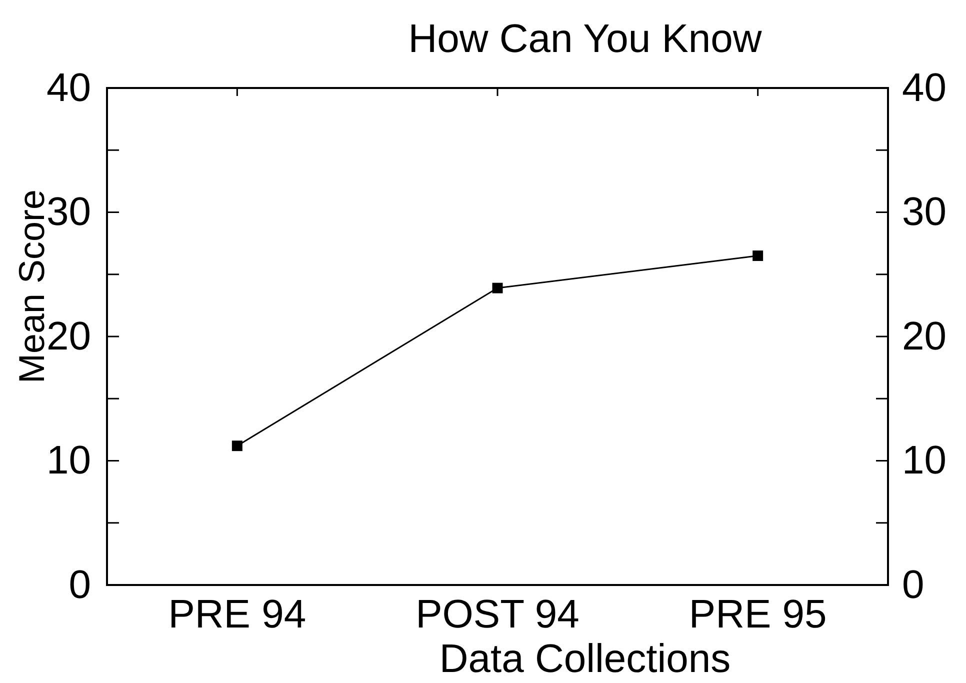 This screenshot has height=683, width=966. I want to click on y-tick-label: 30, so click(68, 212).